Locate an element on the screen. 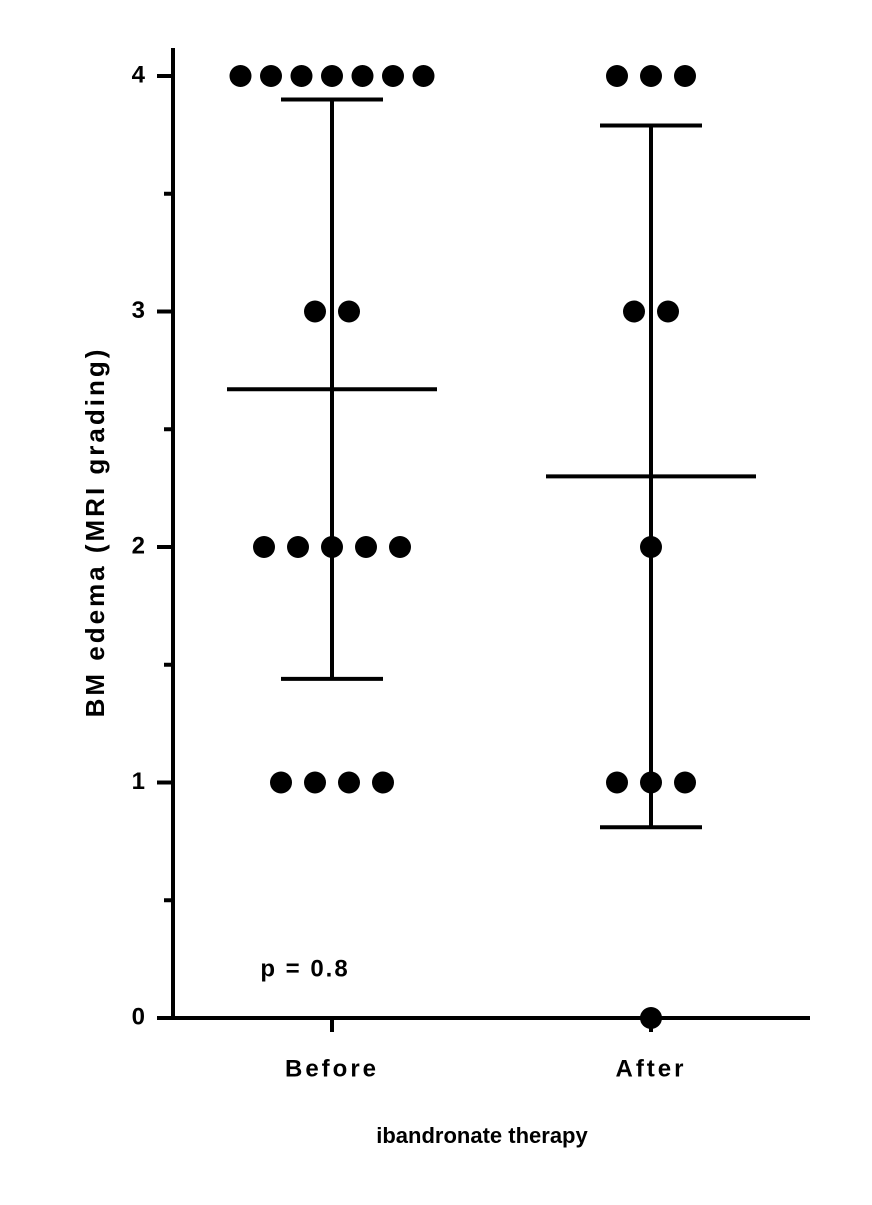 The width and height of the screenshot is (872, 1205). y-axis-label: BM edema (MRI grading) is located at coordinates (95, 532).